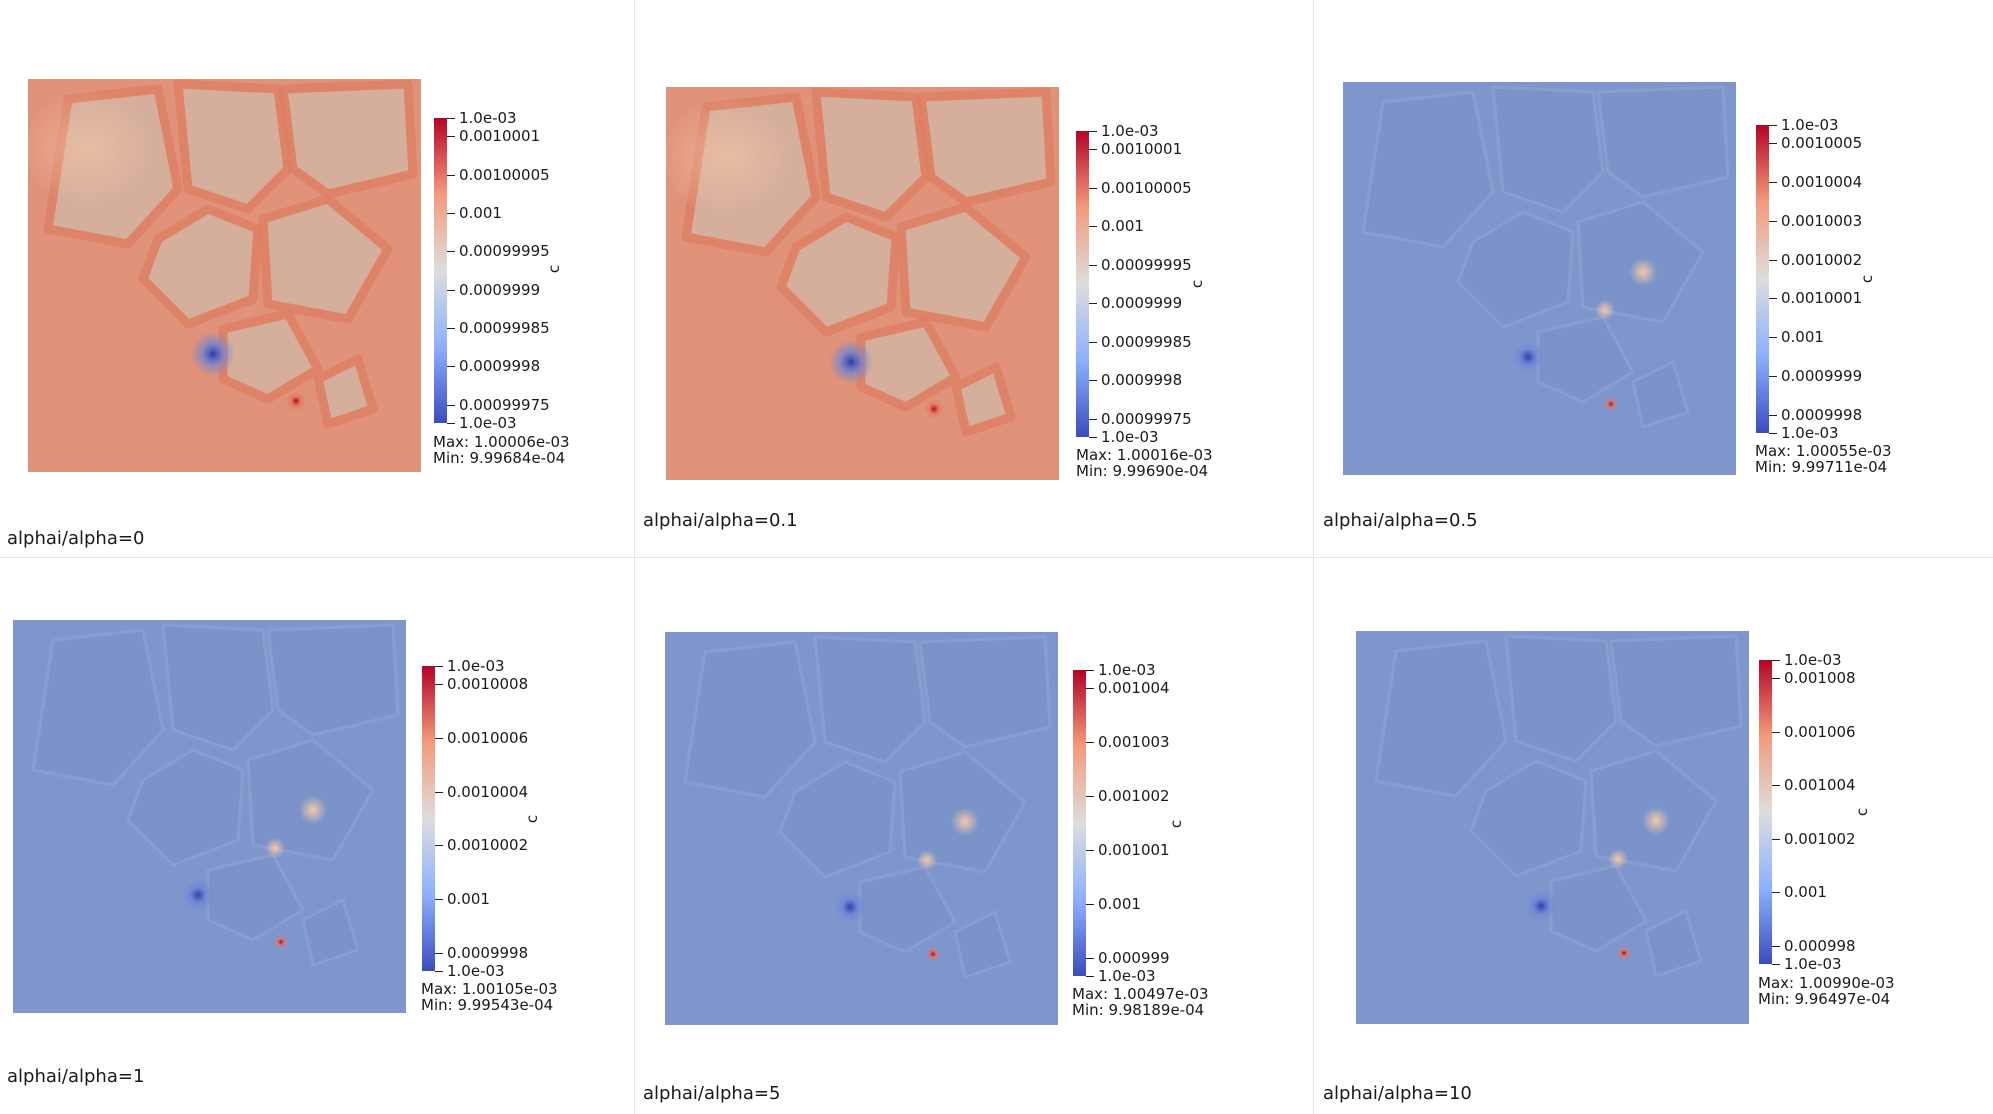  I want to click on range-readout: Max: 1.00016e-03 Min: 9.99690e-04, so click(1144, 463).